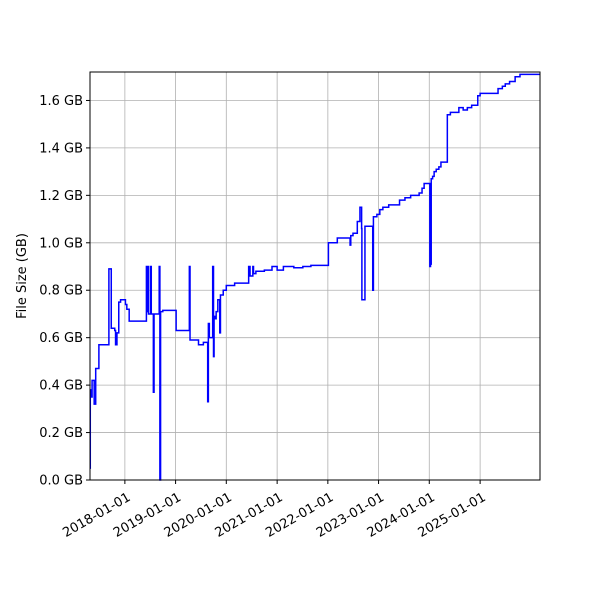 This screenshot has height=604, width=600. I want to click on y-tick-label: 1.2 GB, so click(61, 196).